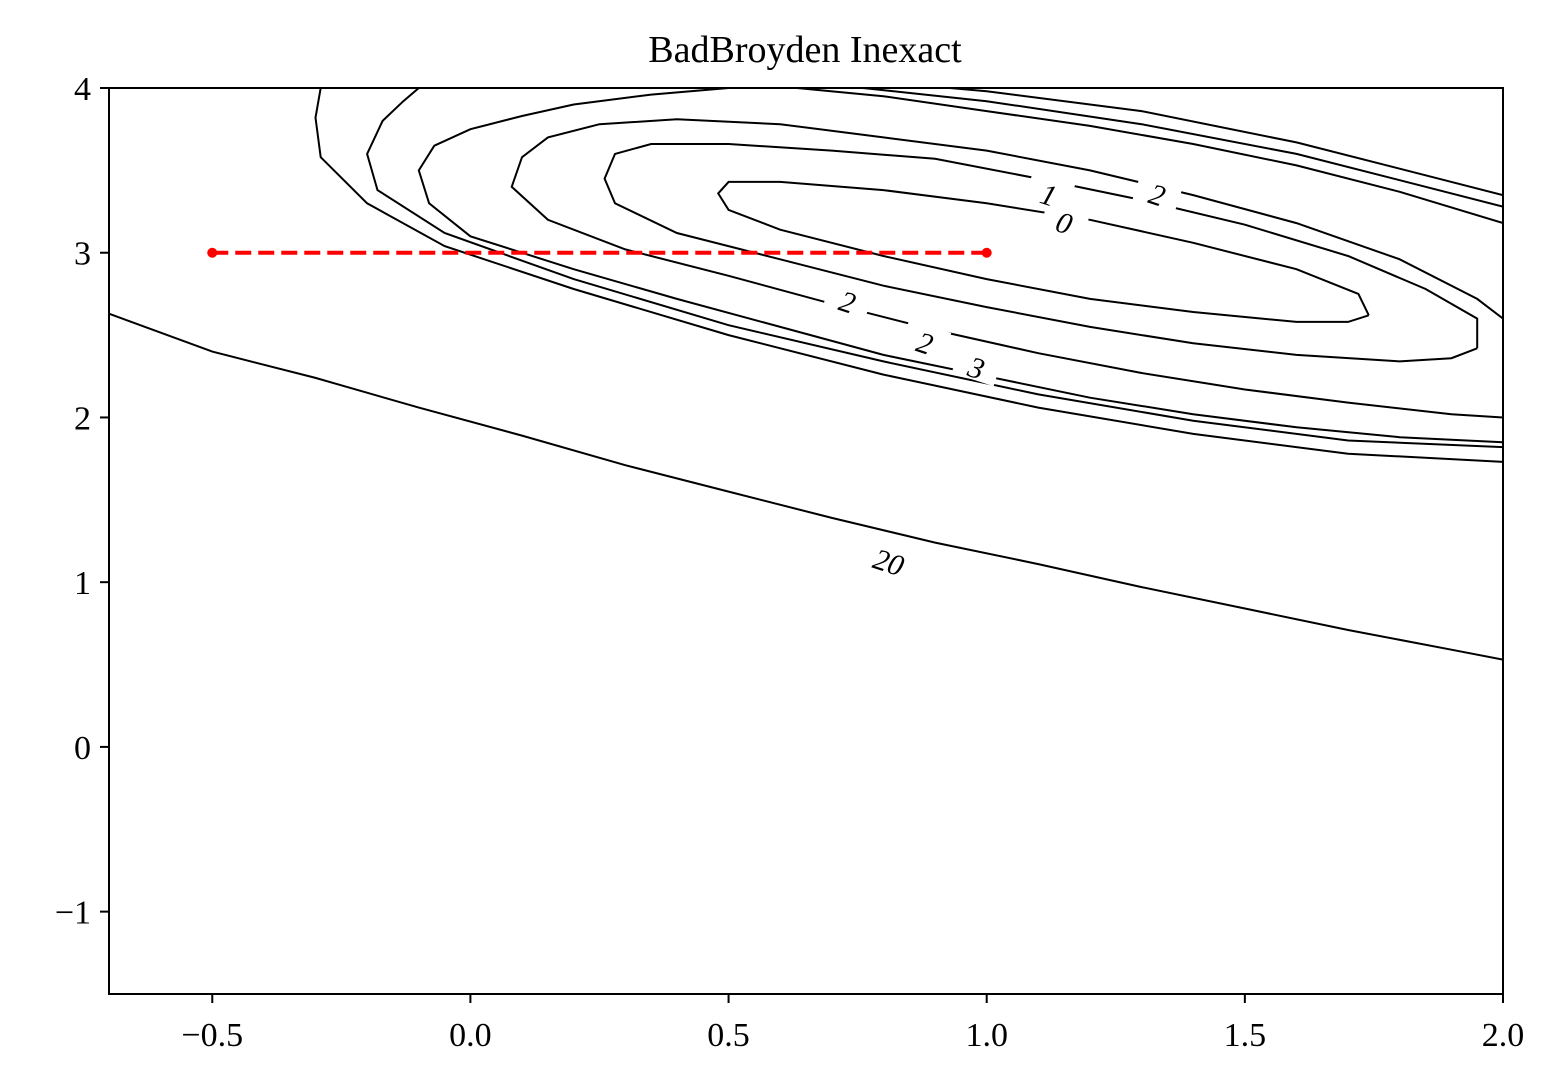  What do you see at coordinates (82, 501) in the screenshot?
I see `y-axis: −1 0 1 2 3 4` at bounding box center [82, 501].